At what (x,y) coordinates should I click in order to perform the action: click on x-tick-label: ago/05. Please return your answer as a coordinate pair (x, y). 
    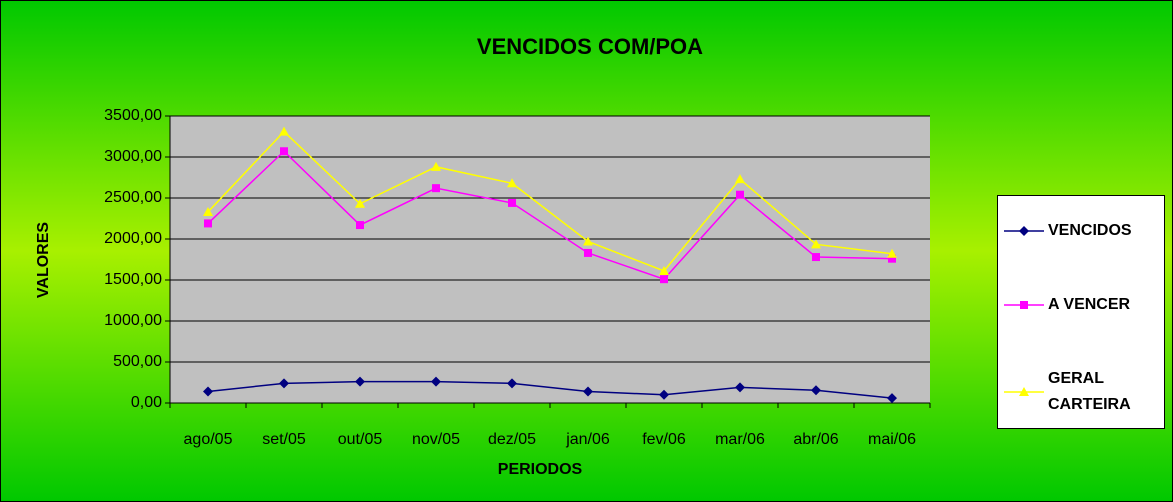
    Looking at the image, I should click on (208, 439).